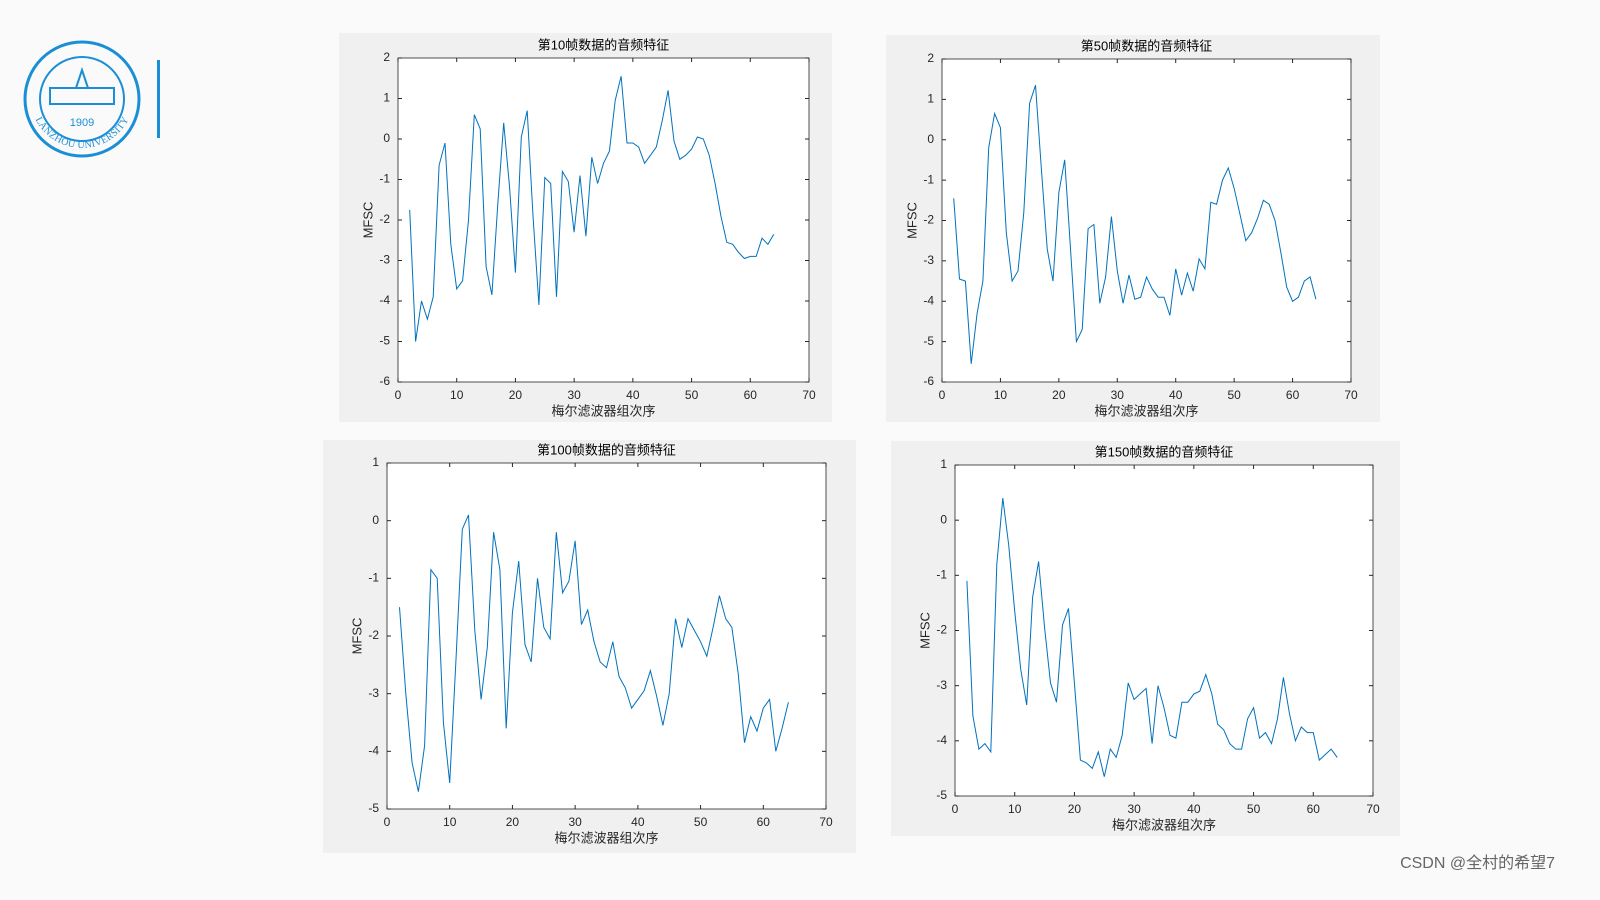 Image resolution: width=1600 pixels, height=900 pixels. Describe the element at coordinates (1146, 45) in the screenshot. I see `chart-title: 第50帧数据的音频特征` at that location.